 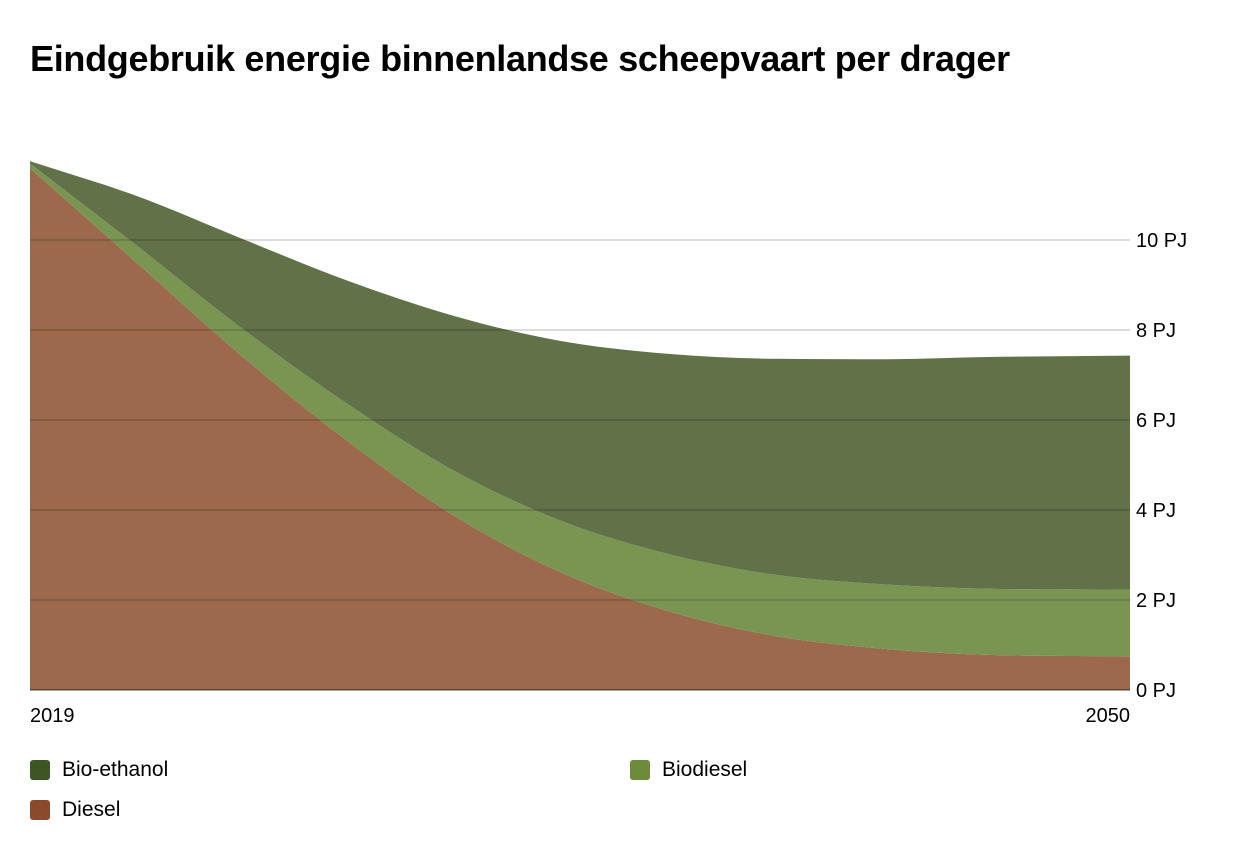 What do you see at coordinates (91, 809) in the screenshot?
I see `legend-label: Diesel` at bounding box center [91, 809].